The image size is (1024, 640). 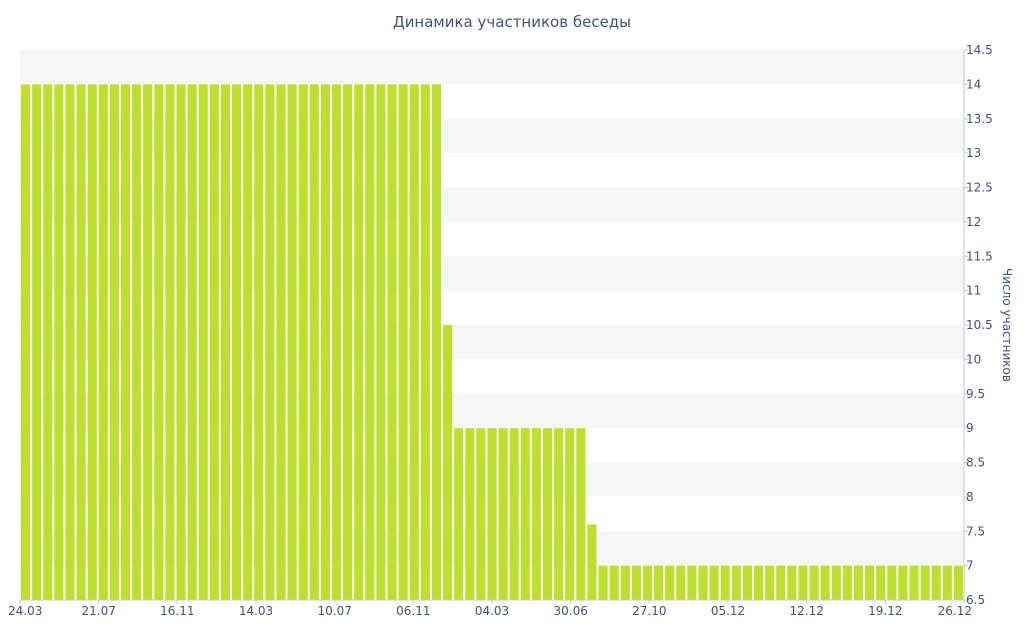 I want to click on y-tick-label: 14, so click(x=973, y=84).